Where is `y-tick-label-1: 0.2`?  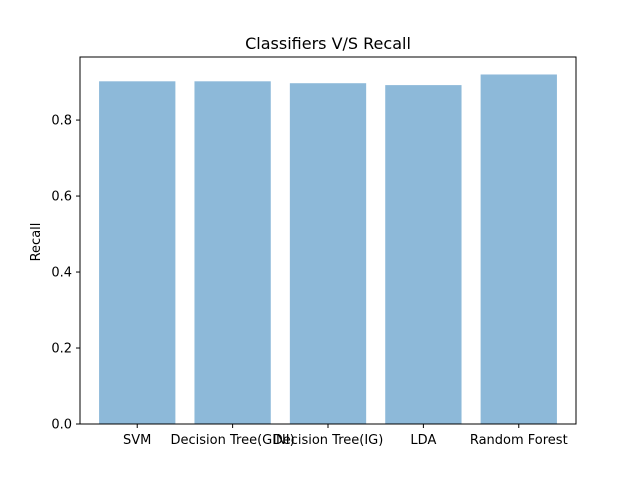
y-tick-label-1: 0.2 is located at coordinates (61, 349).